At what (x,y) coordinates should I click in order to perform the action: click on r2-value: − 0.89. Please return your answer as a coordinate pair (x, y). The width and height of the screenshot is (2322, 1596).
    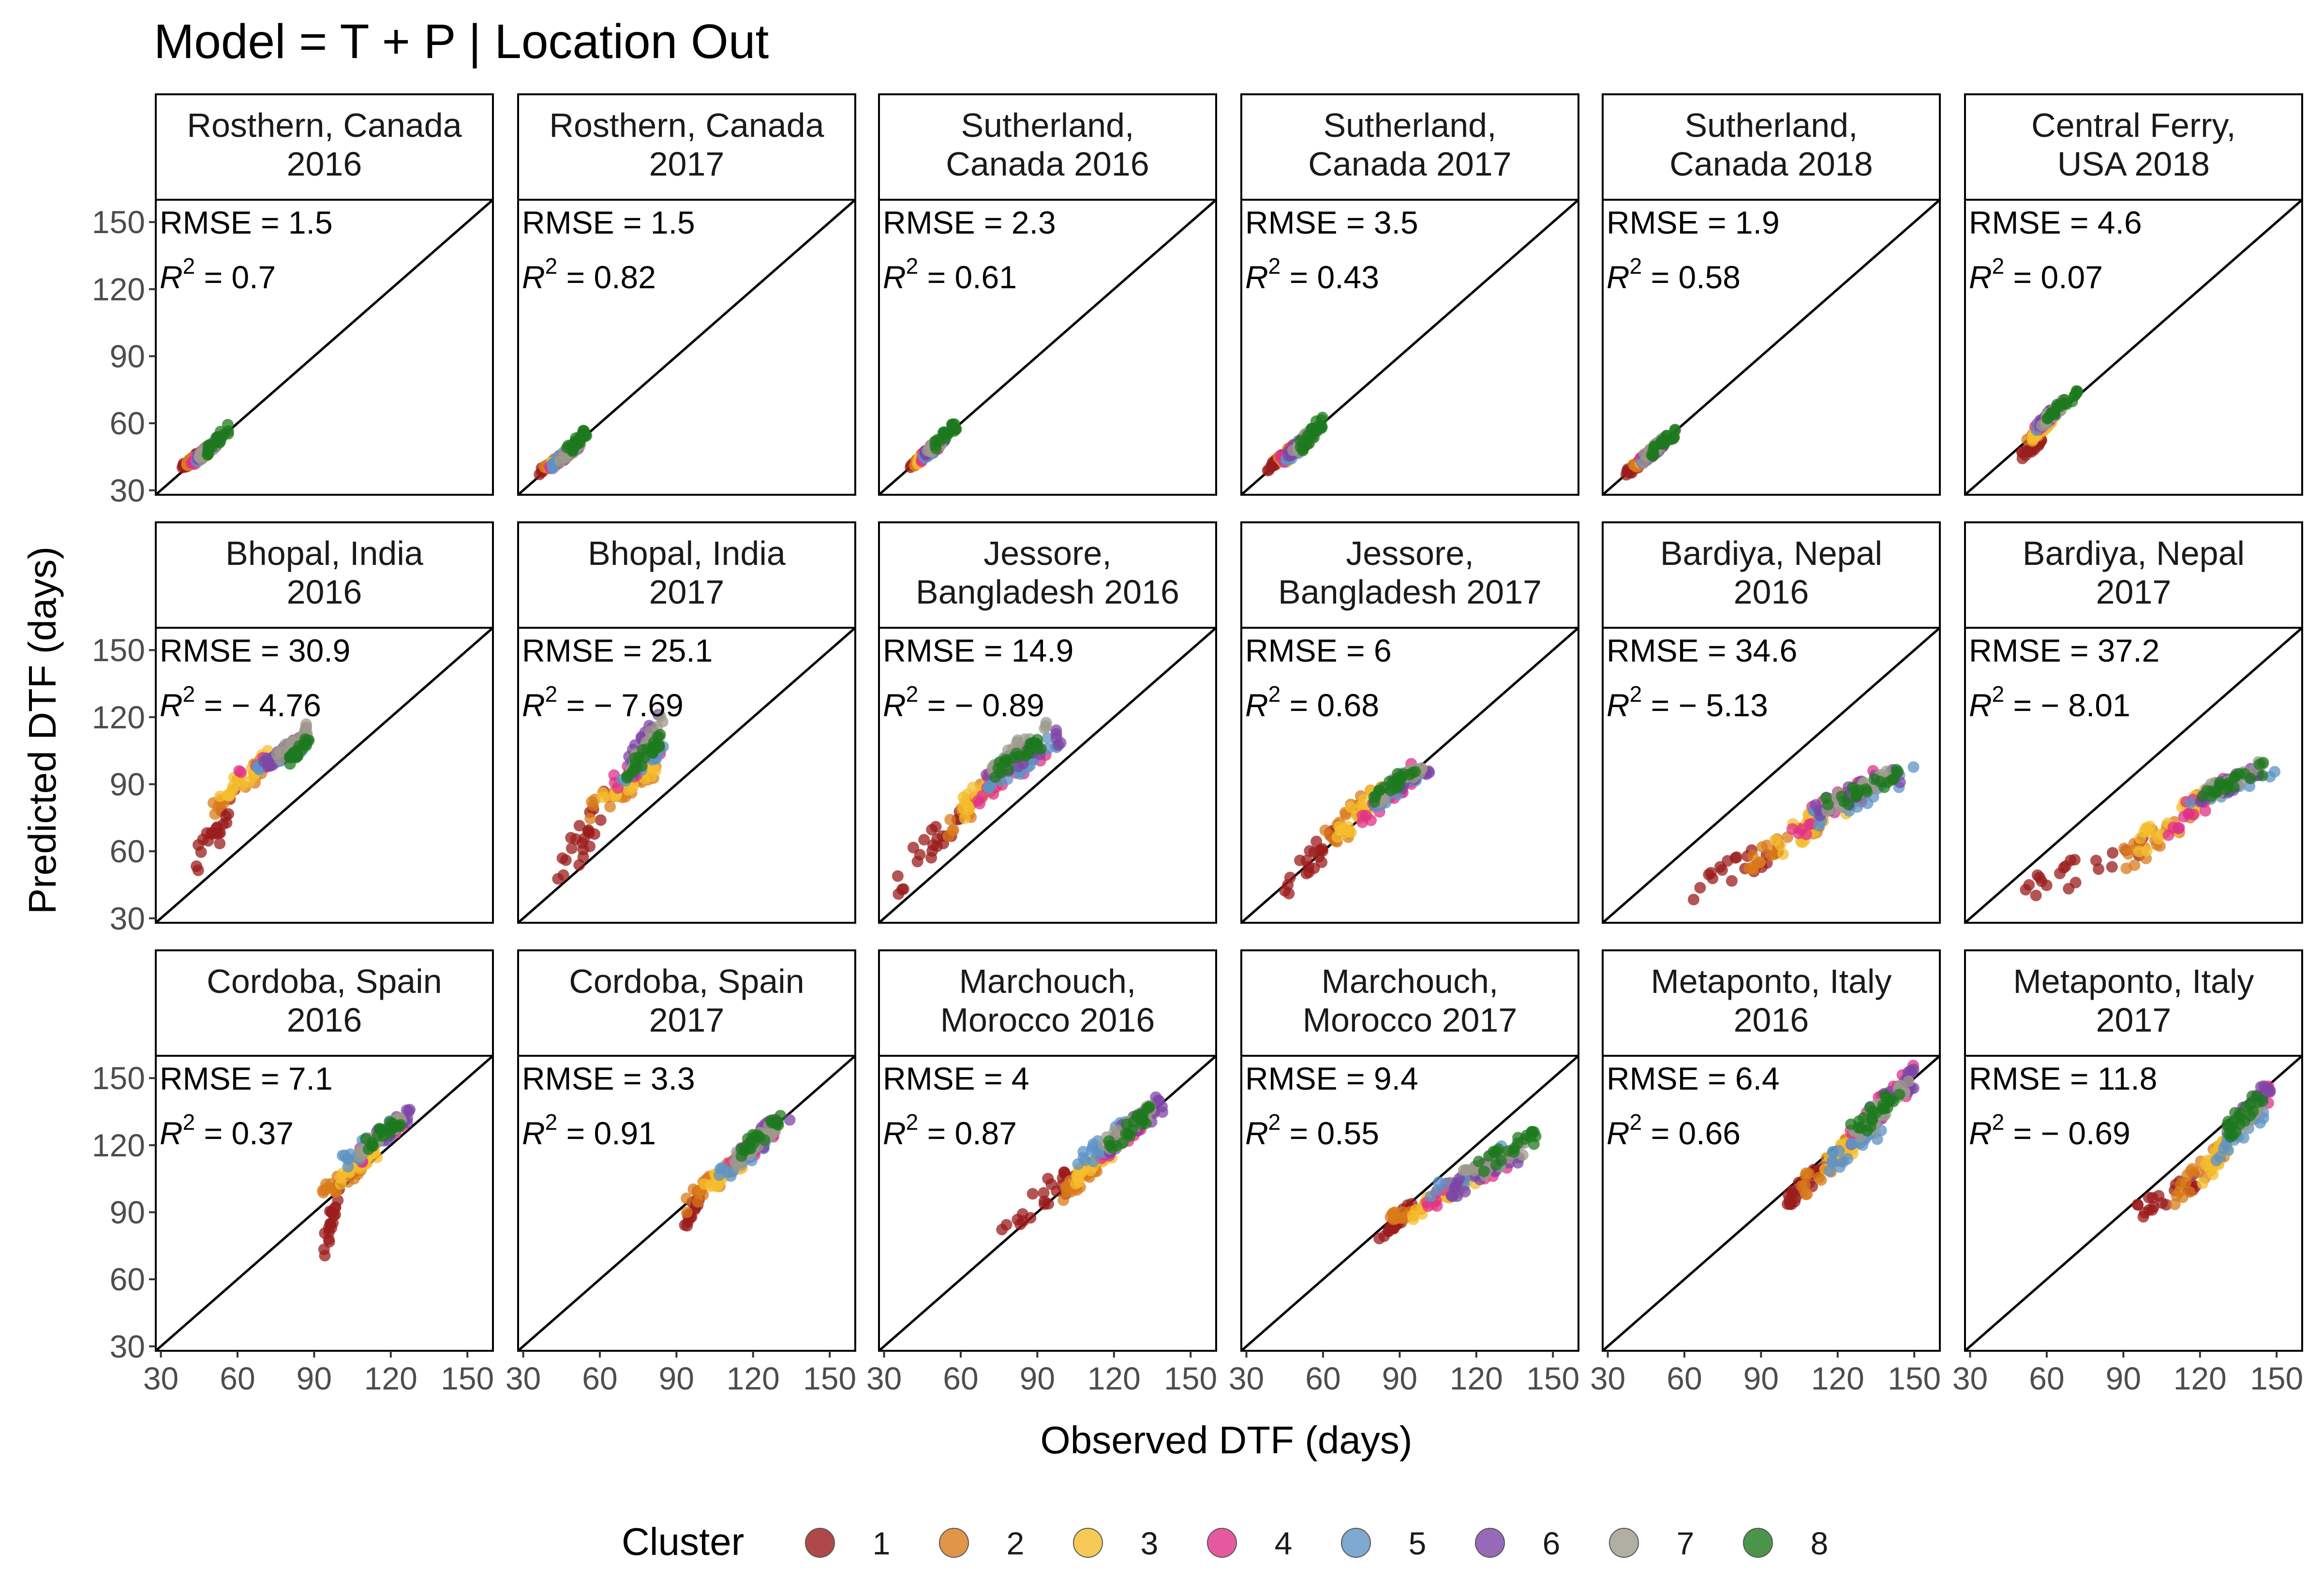
    Looking at the image, I should click on (999, 705).